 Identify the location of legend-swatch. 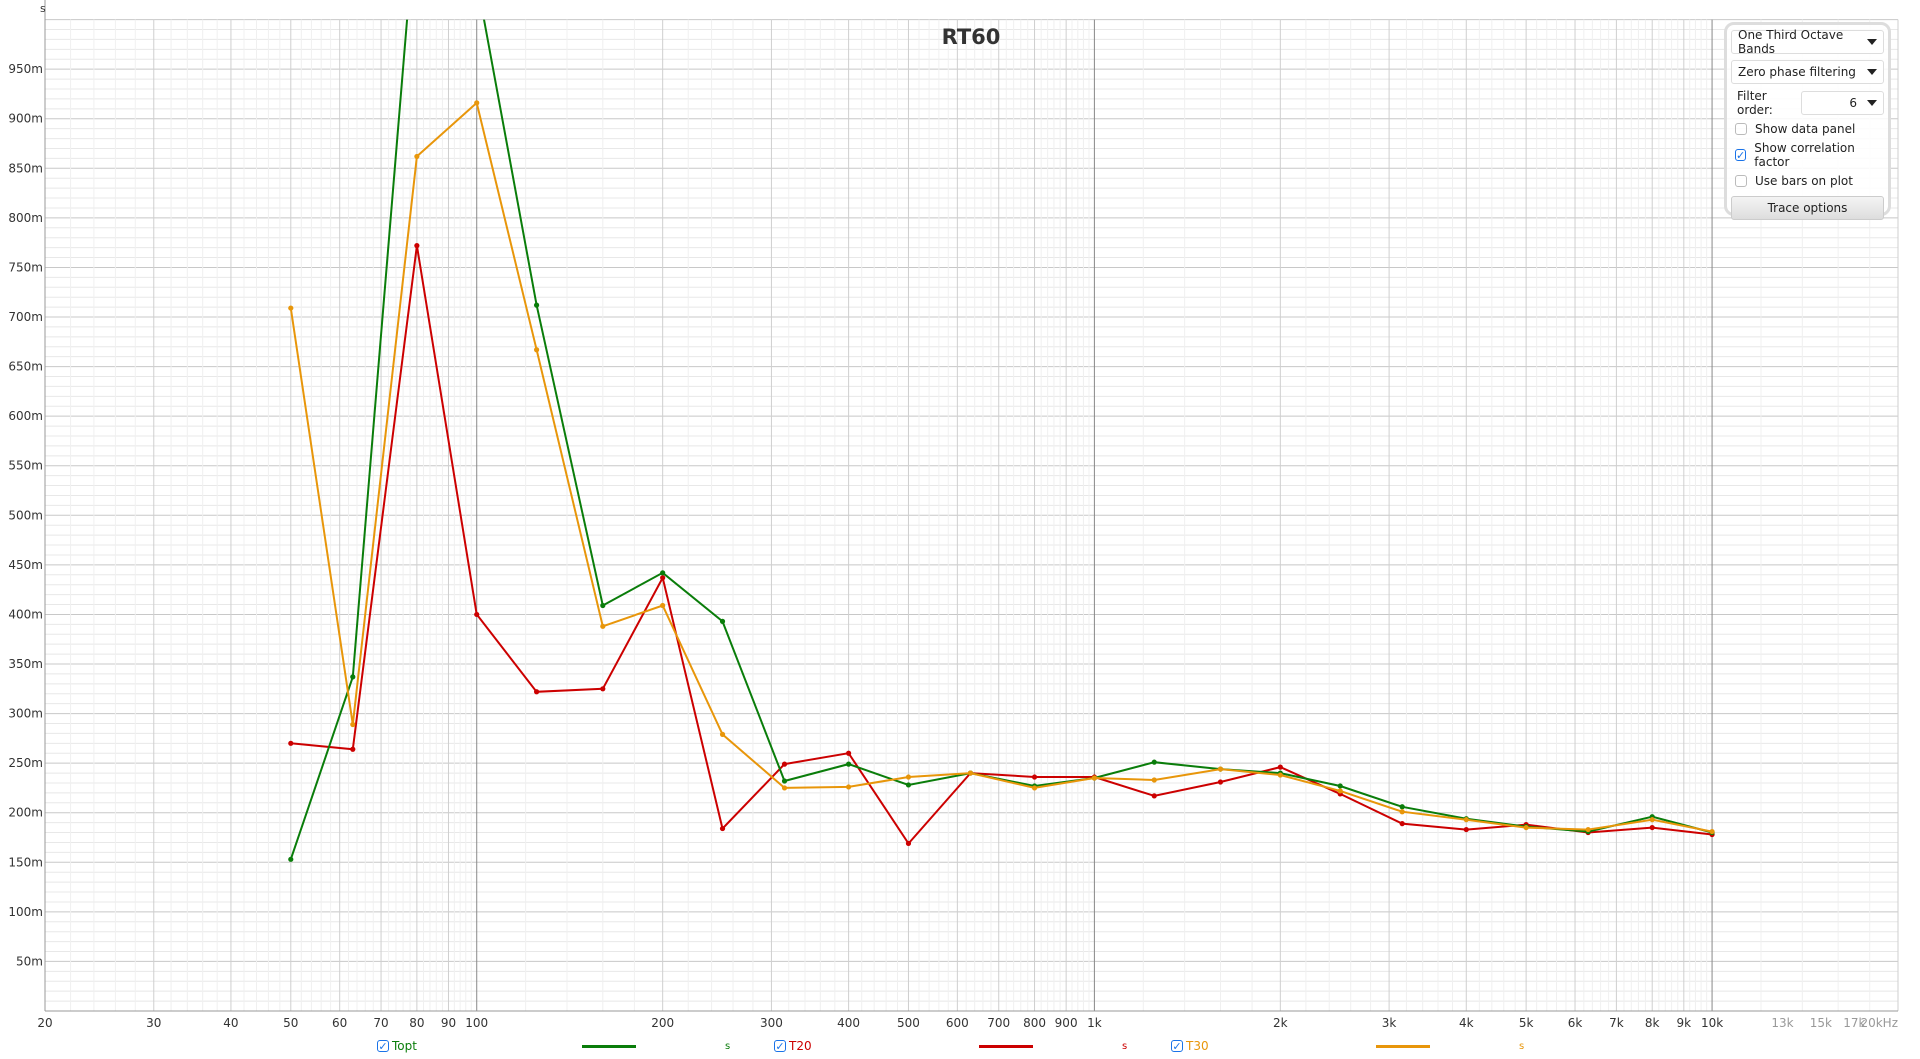
(1006, 1046).